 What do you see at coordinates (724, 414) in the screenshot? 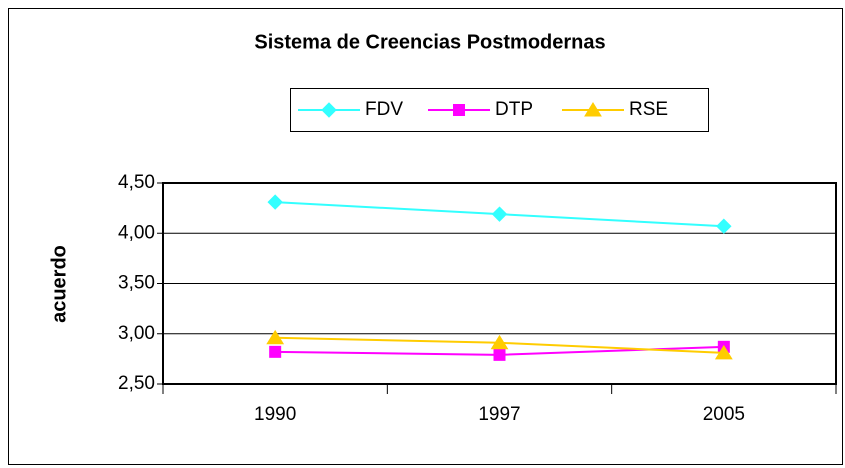
I see `x-tick-label: 2005` at bounding box center [724, 414].